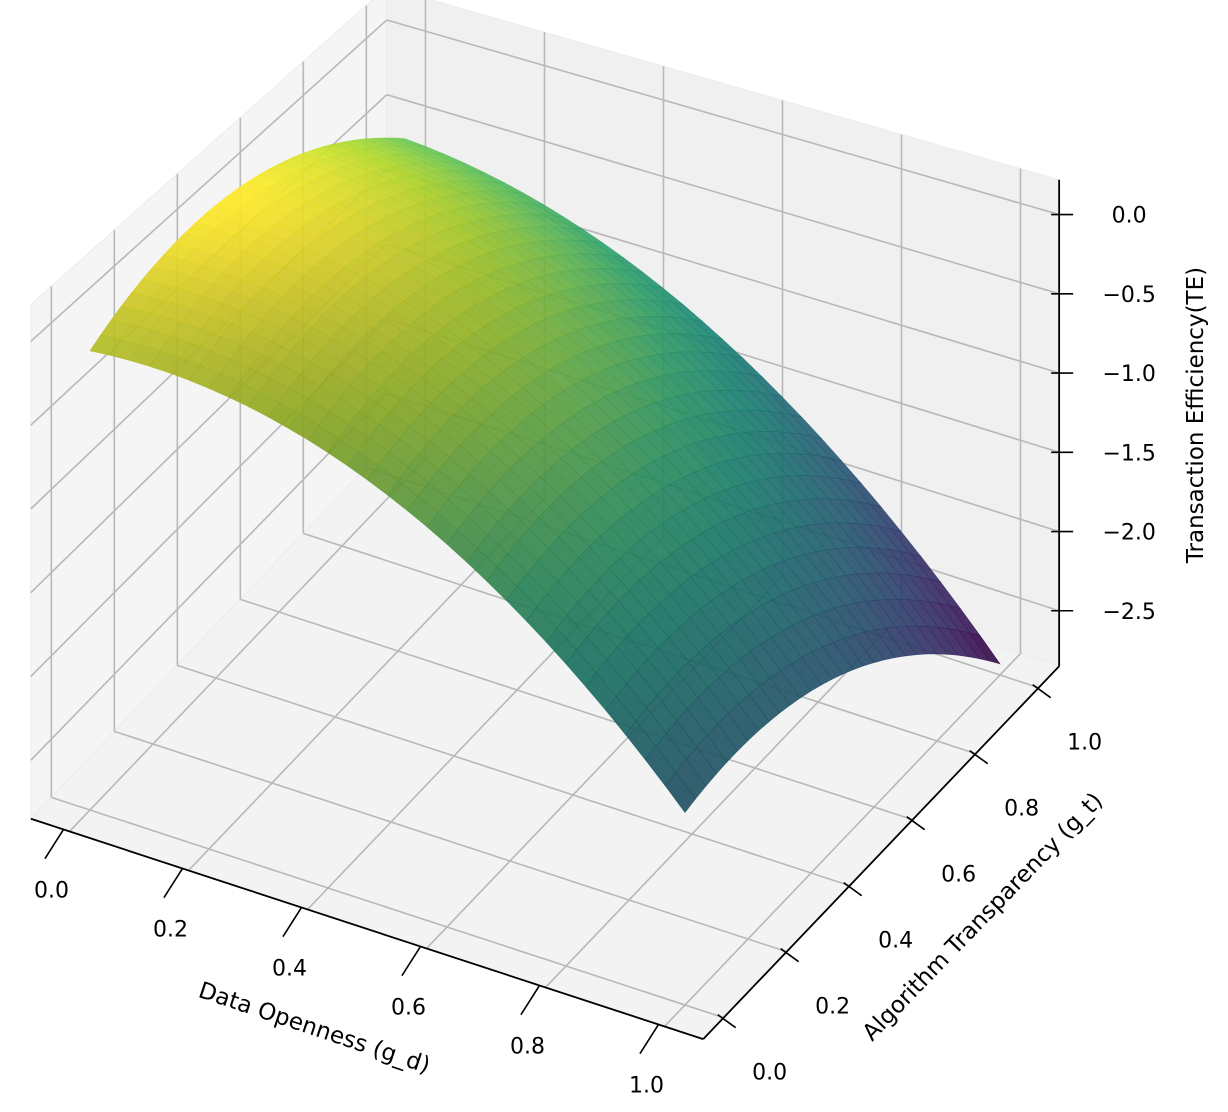 This screenshot has width=1228, height=1112. Describe the element at coordinates (51, 890) in the screenshot. I see `x-tick-label: 0.0` at that location.